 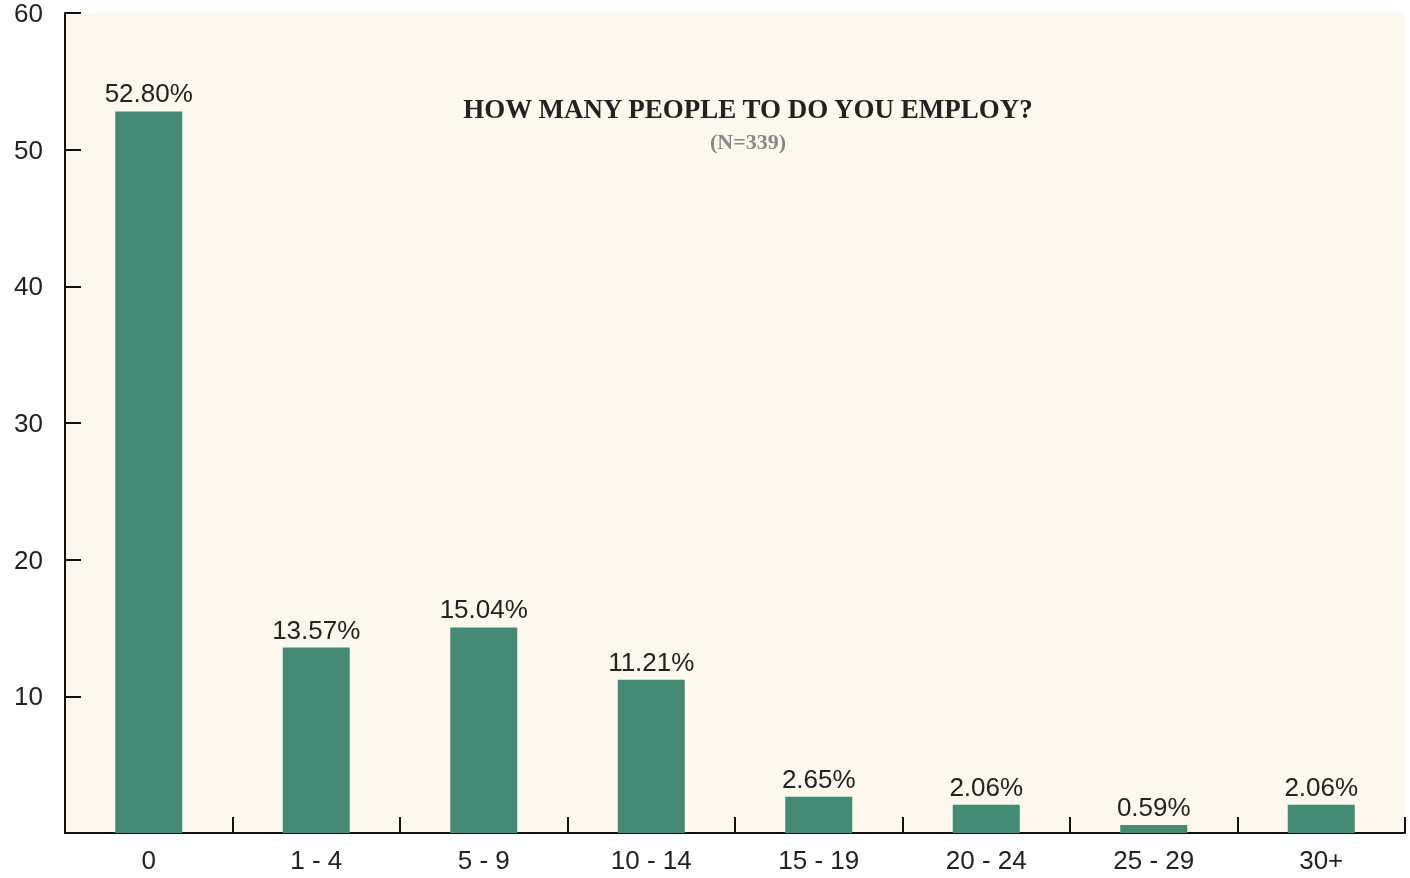 What do you see at coordinates (1321, 860) in the screenshot?
I see `x-tick-label: 30+` at bounding box center [1321, 860].